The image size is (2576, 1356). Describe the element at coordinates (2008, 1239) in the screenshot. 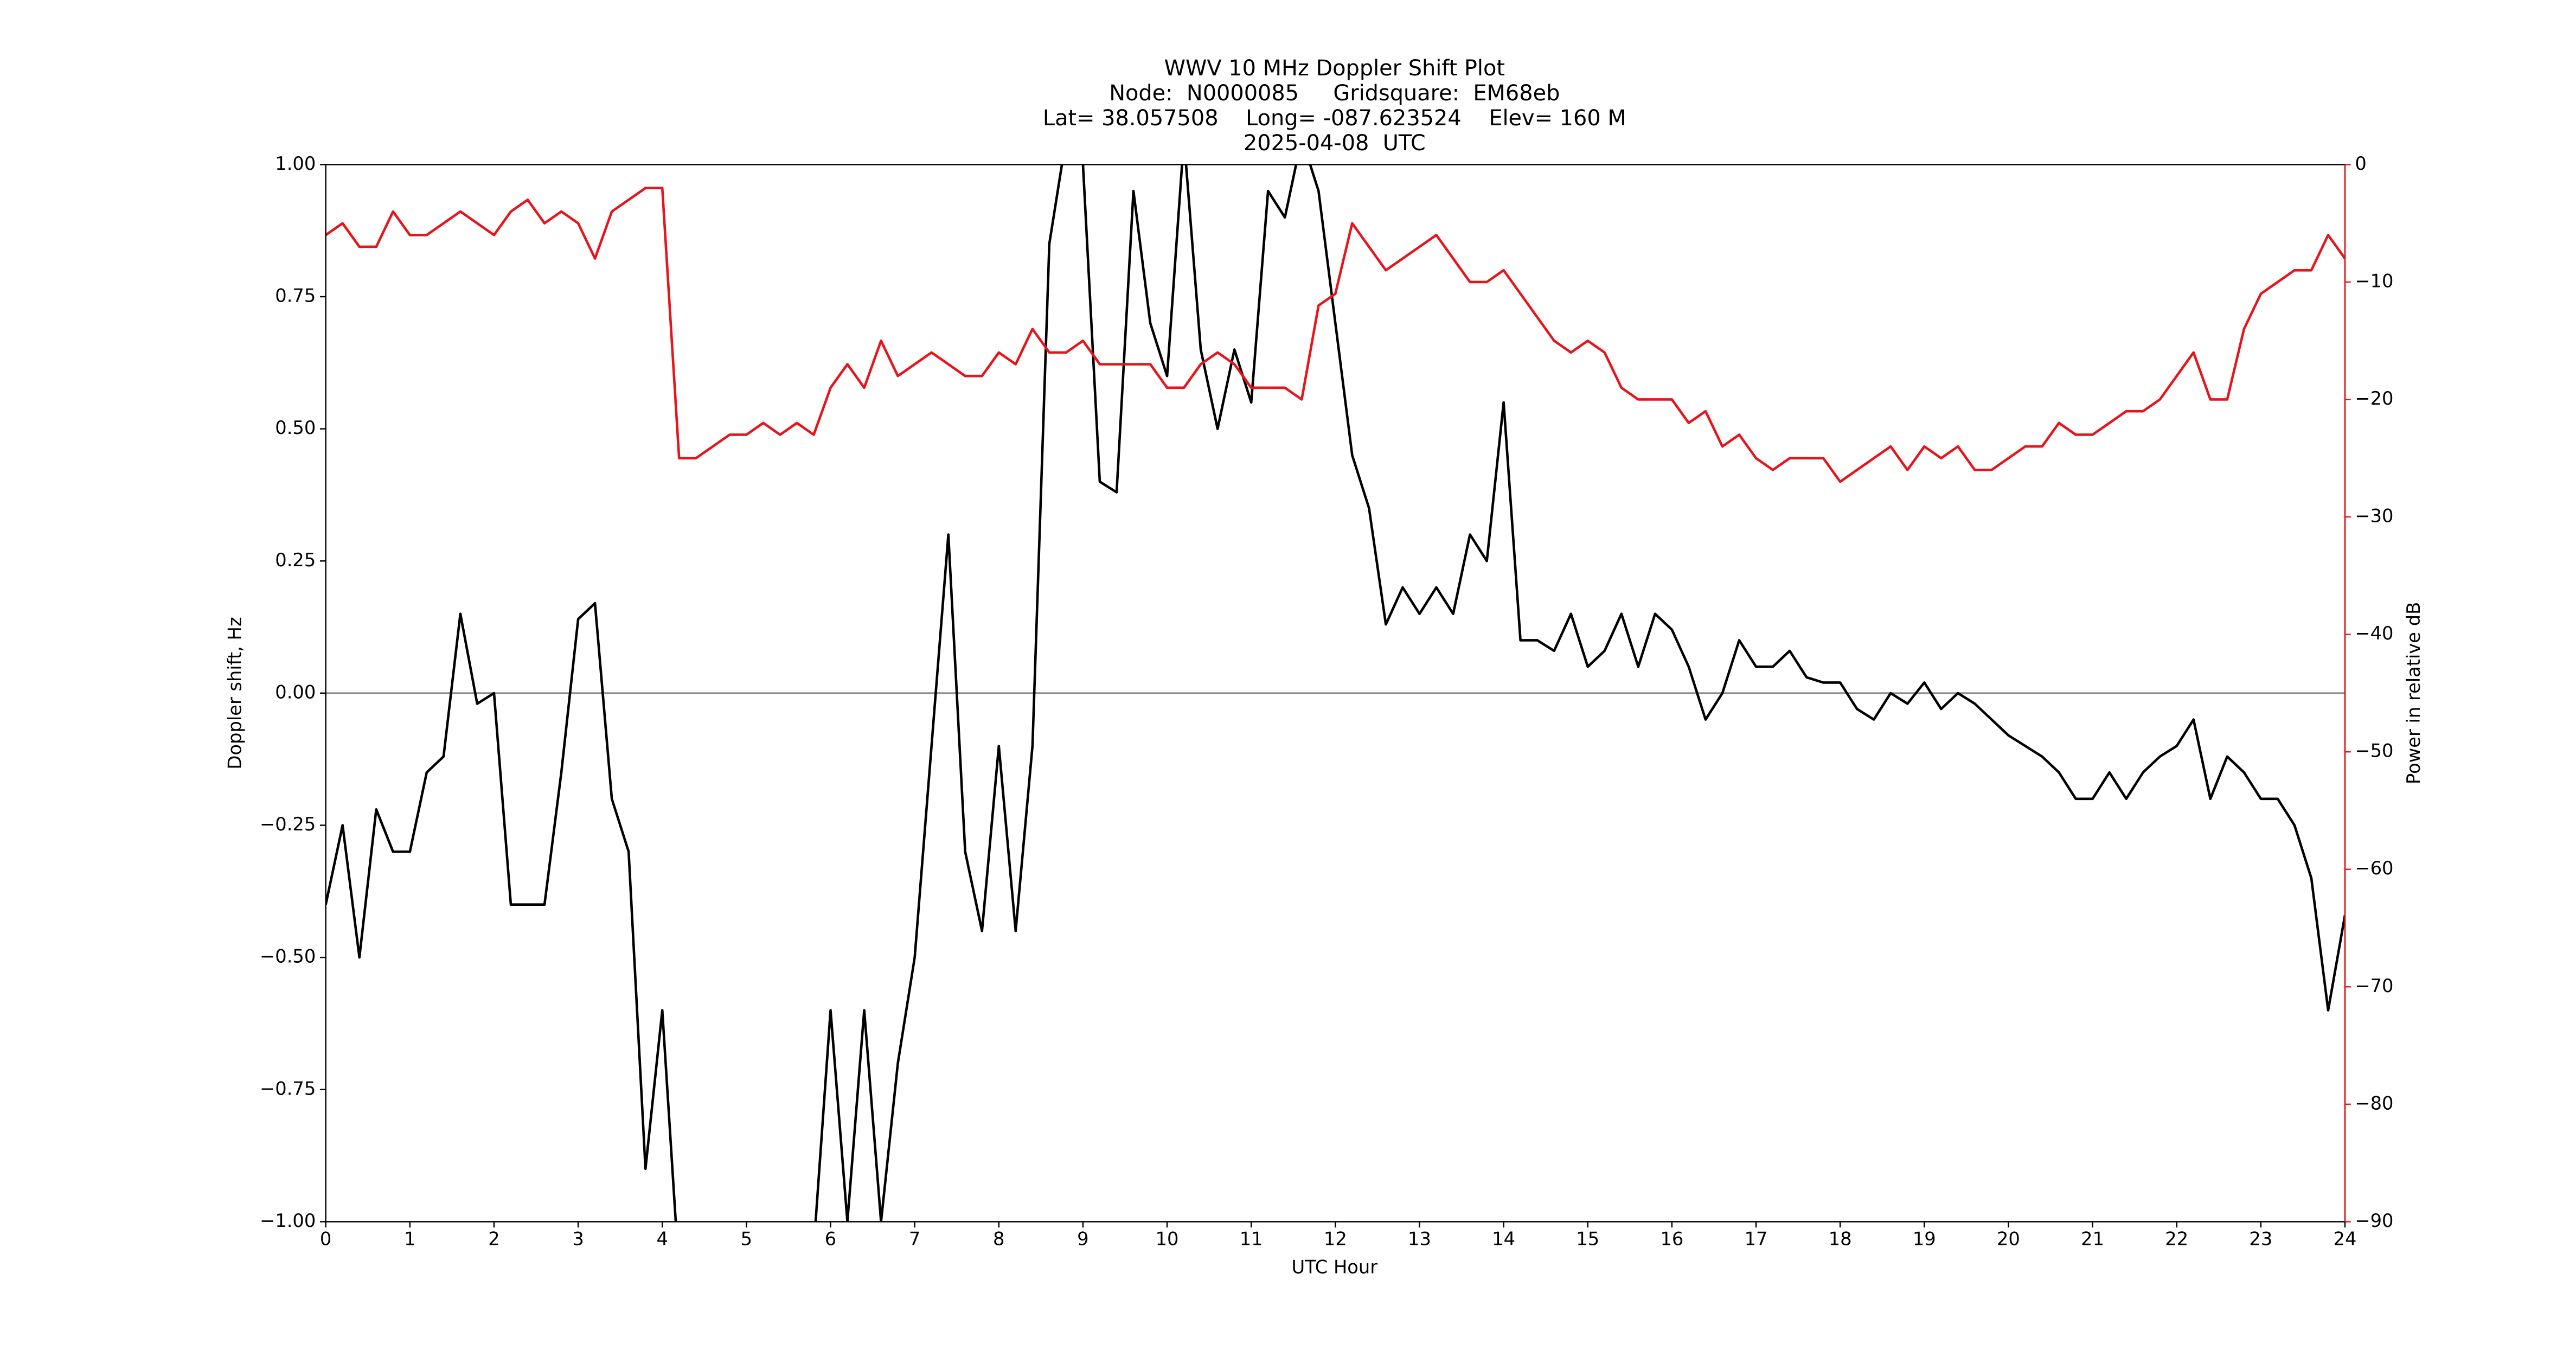

I see `x-tick-label: 20` at that location.